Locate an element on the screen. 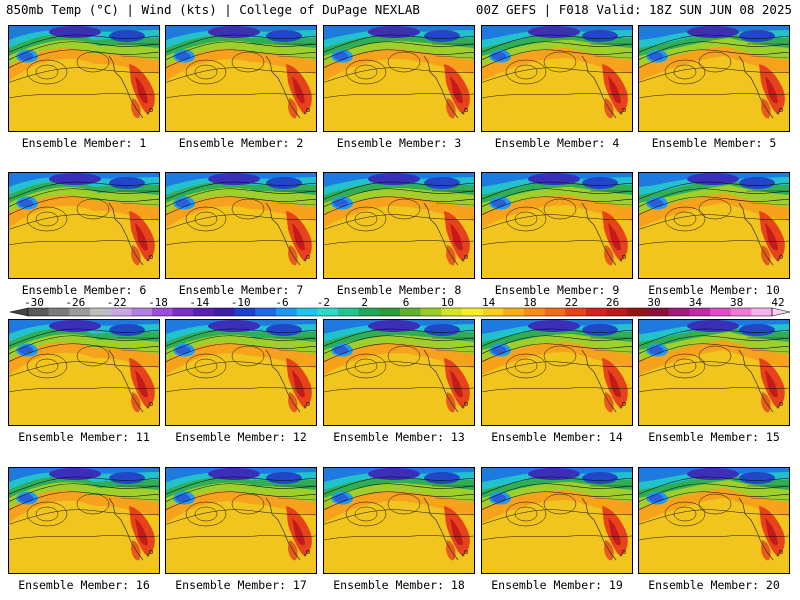  colorbar-tick-label: 18 is located at coordinates (529, 303).